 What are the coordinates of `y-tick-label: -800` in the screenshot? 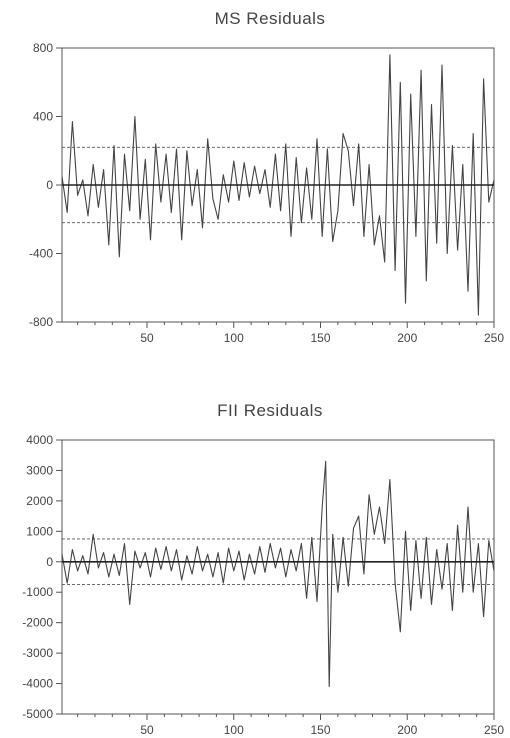 It's located at (41, 322).